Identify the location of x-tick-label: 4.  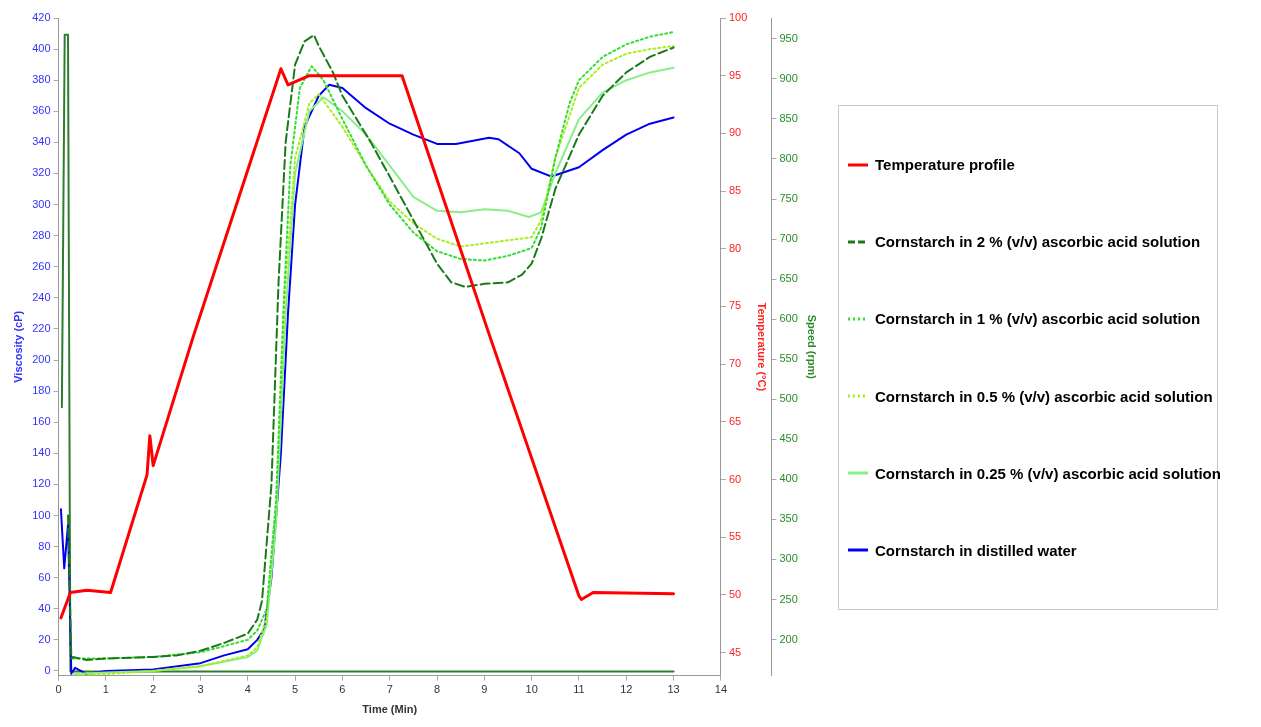
(247, 689).